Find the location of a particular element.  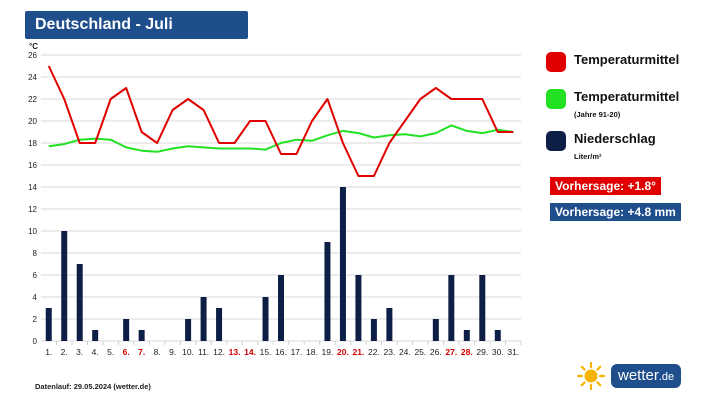

y-tick-label: 4 is located at coordinates (35, 297).